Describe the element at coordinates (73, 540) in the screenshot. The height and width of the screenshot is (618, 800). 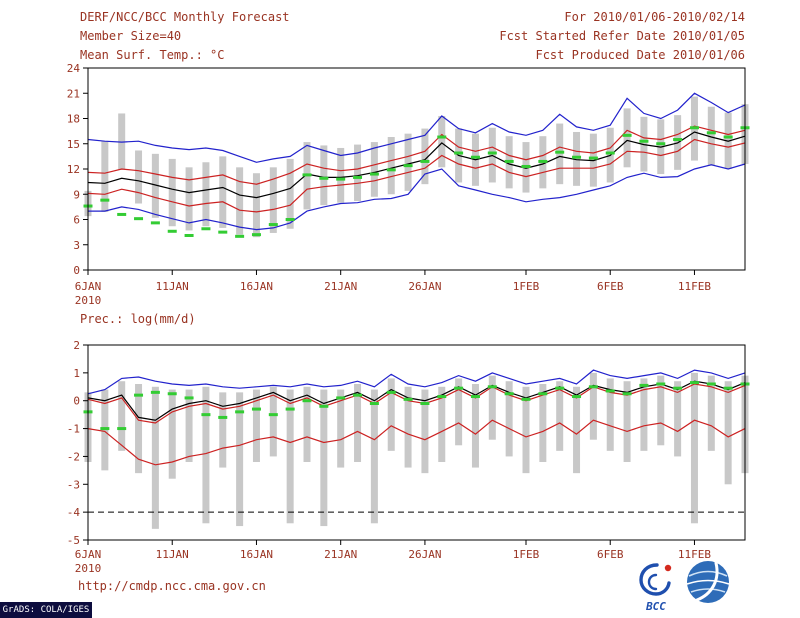
I see `y-tick-label: -5` at that location.